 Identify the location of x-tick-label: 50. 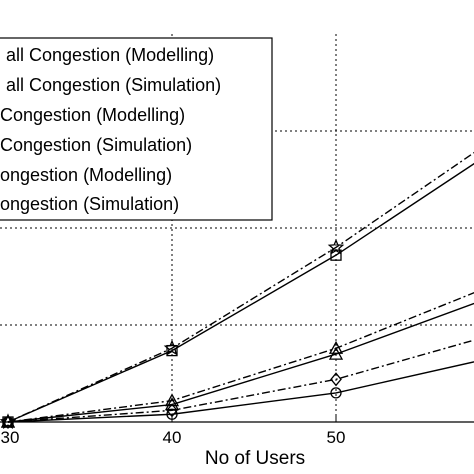
(336, 437).